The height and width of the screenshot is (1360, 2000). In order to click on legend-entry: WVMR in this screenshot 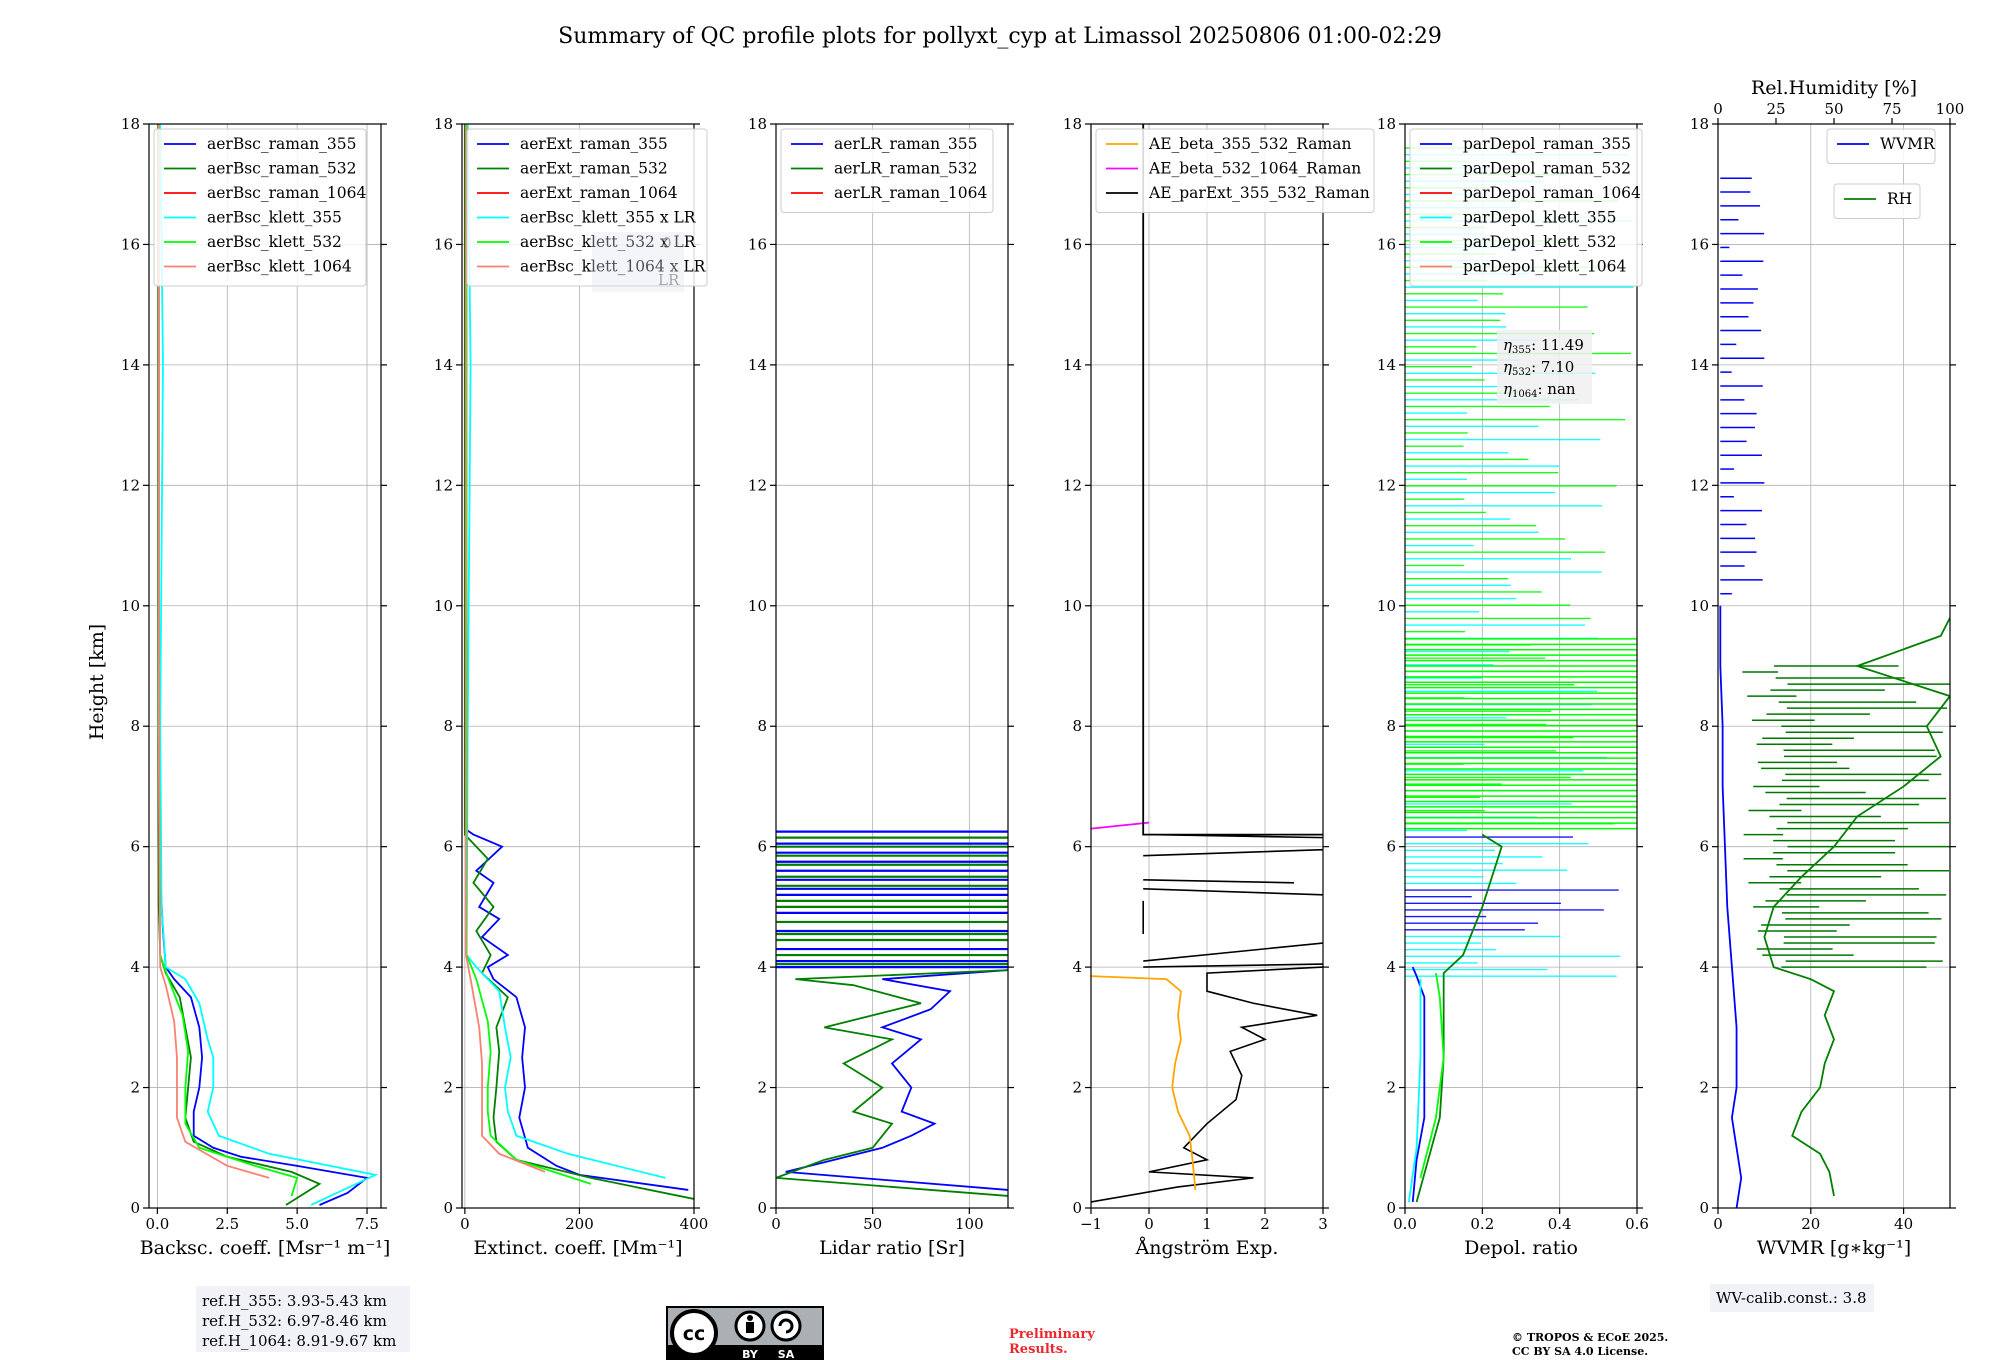, I will do `click(1908, 144)`.